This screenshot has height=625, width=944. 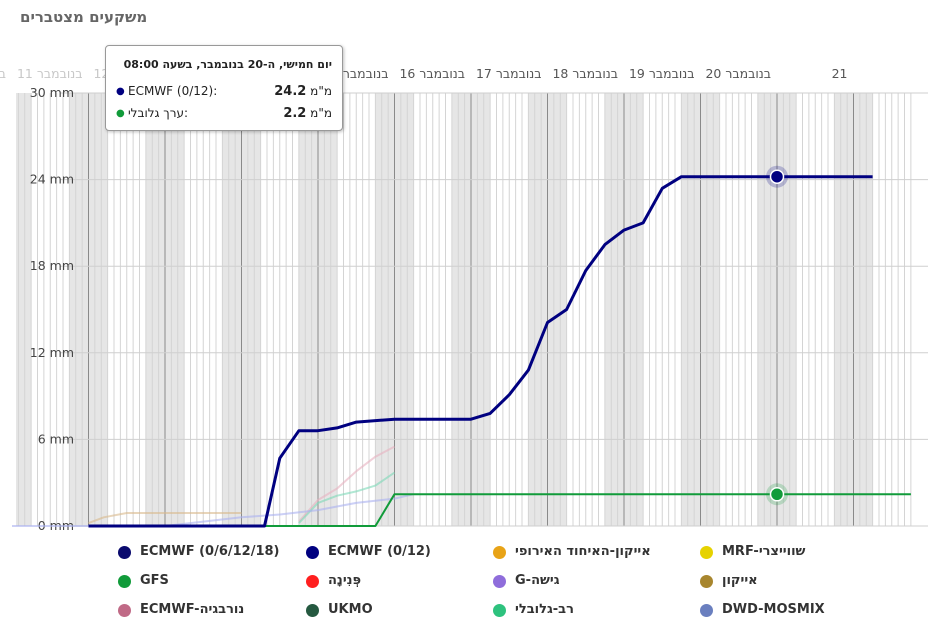 I want to click on legend-label: G-גישה, so click(x=537, y=580).